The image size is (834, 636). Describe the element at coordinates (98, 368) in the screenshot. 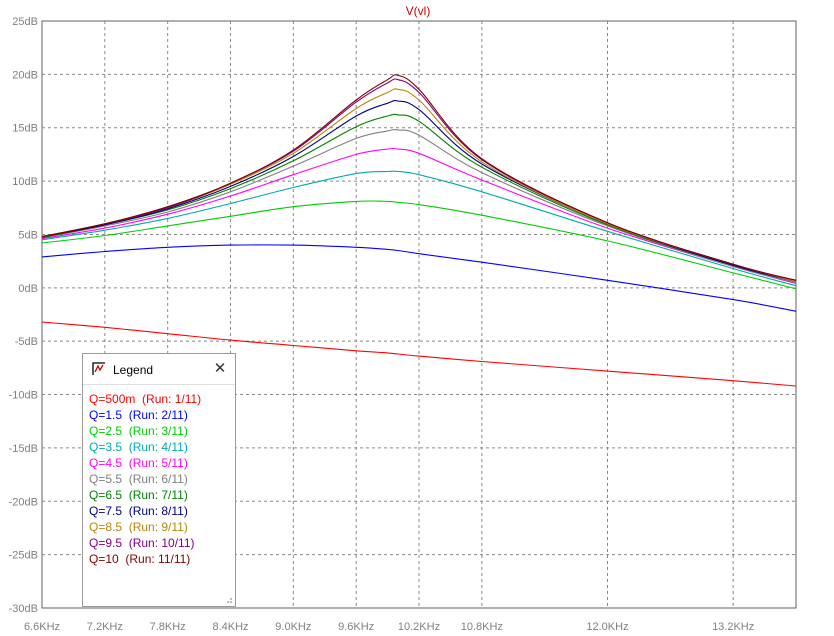

I see `waveform-icon` at that location.